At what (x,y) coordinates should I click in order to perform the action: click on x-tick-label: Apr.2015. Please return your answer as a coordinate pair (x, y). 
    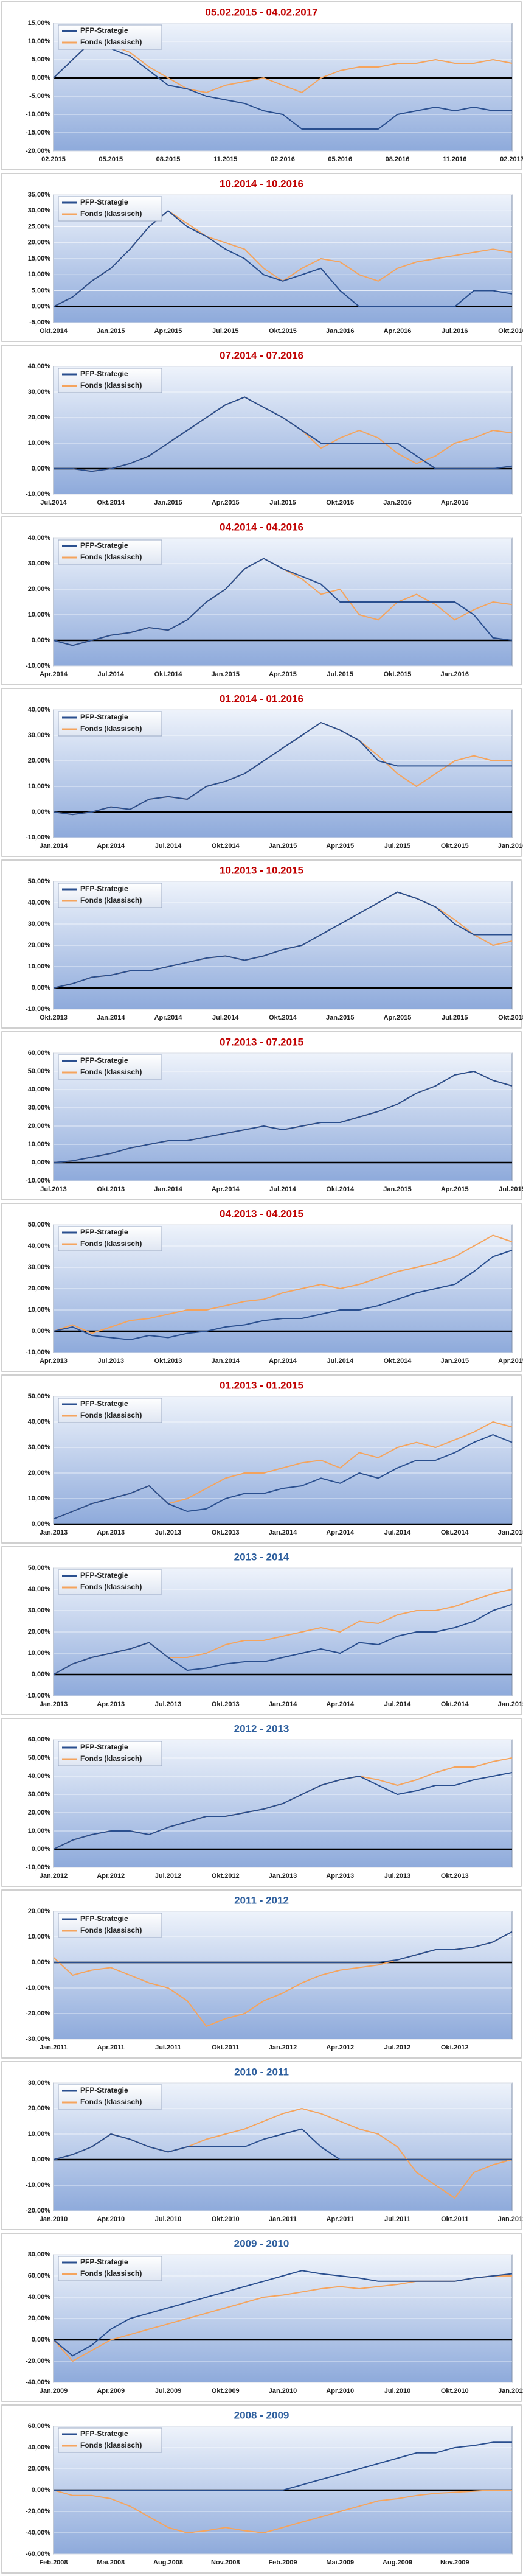
    Looking at the image, I should click on (283, 675).